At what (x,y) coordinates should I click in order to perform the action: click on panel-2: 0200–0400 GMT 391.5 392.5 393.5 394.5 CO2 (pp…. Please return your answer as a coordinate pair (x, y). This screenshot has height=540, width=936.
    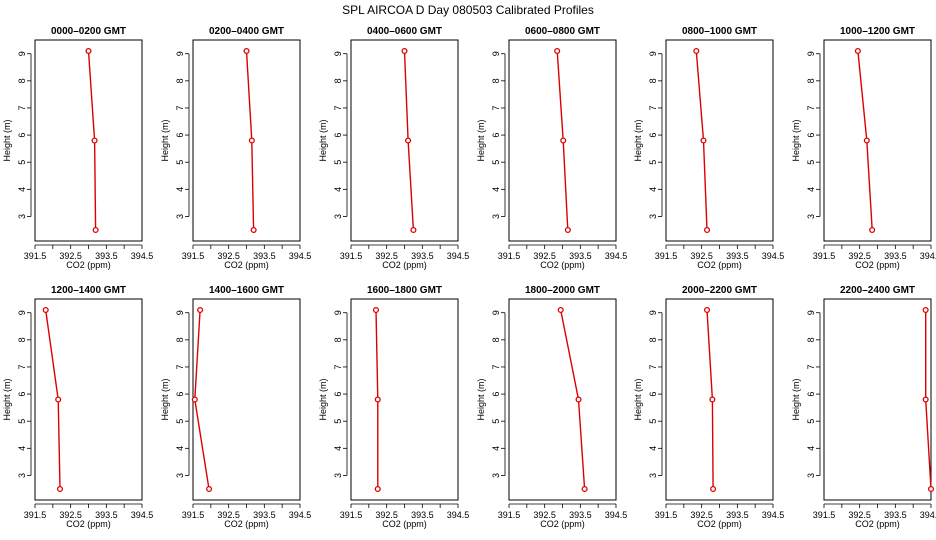
    Looking at the image, I should click on (235, 148).